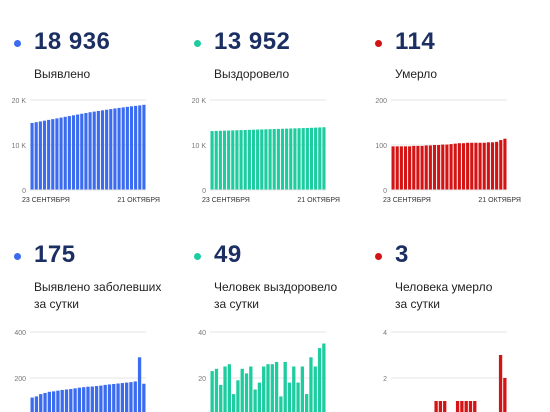  What do you see at coordinates (402, 254) in the screenshot?
I see `stat-value: 3` at bounding box center [402, 254].